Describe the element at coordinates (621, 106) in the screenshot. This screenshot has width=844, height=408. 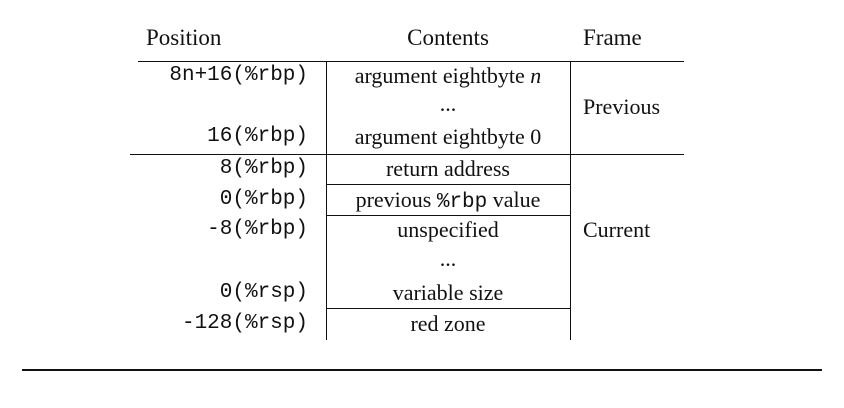
I see `frame-label-previous: Previous` at that location.